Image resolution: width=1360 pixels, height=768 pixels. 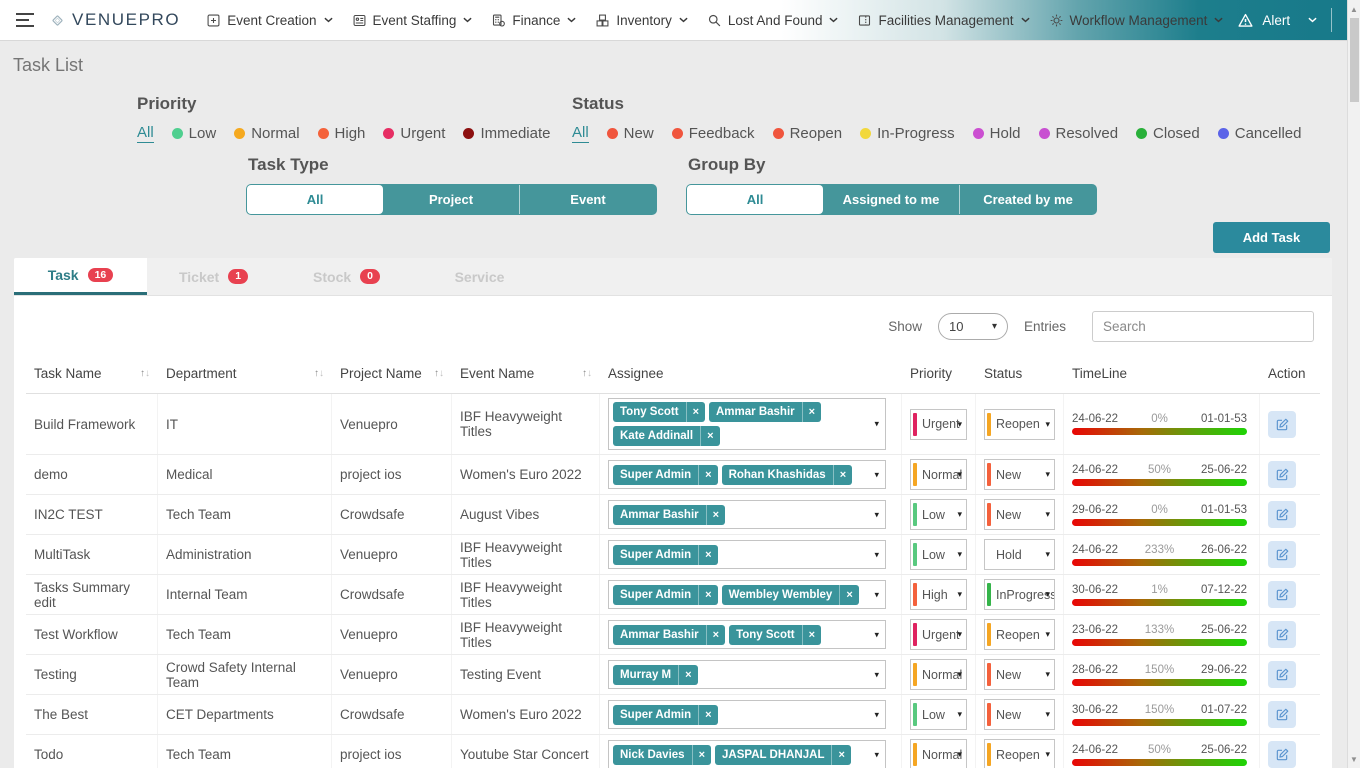 What do you see at coordinates (80, 276) in the screenshot?
I see `tab-task: Task 16` at bounding box center [80, 276].